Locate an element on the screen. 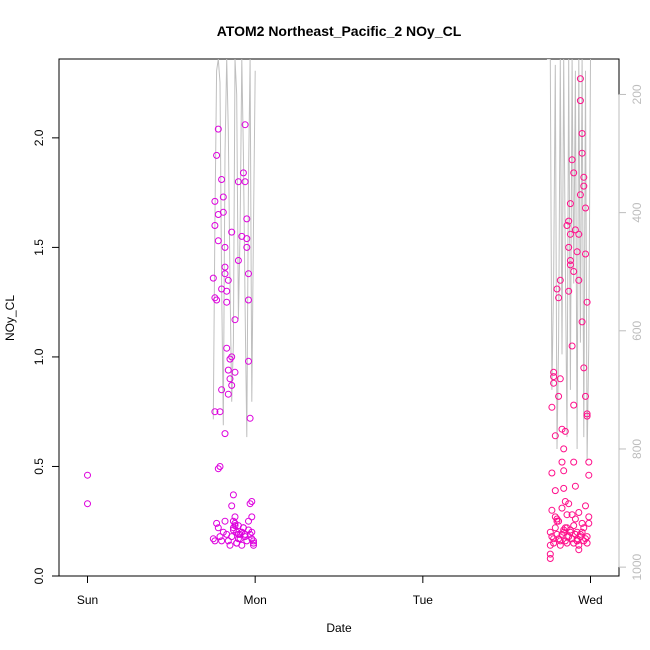 This screenshot has width=650, height=650. data-point-1-b7 is located at coordinates (584, 186).